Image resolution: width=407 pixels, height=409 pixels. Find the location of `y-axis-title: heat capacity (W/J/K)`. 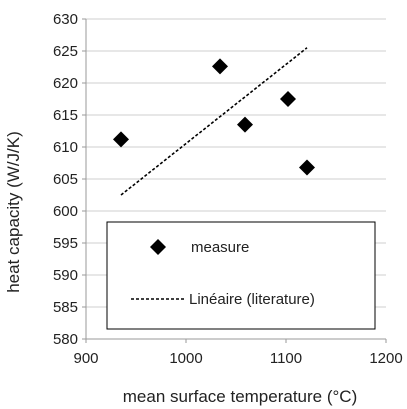

y-axis-title: heat capacity (W/J/K) is located at coordinates (13, 212).